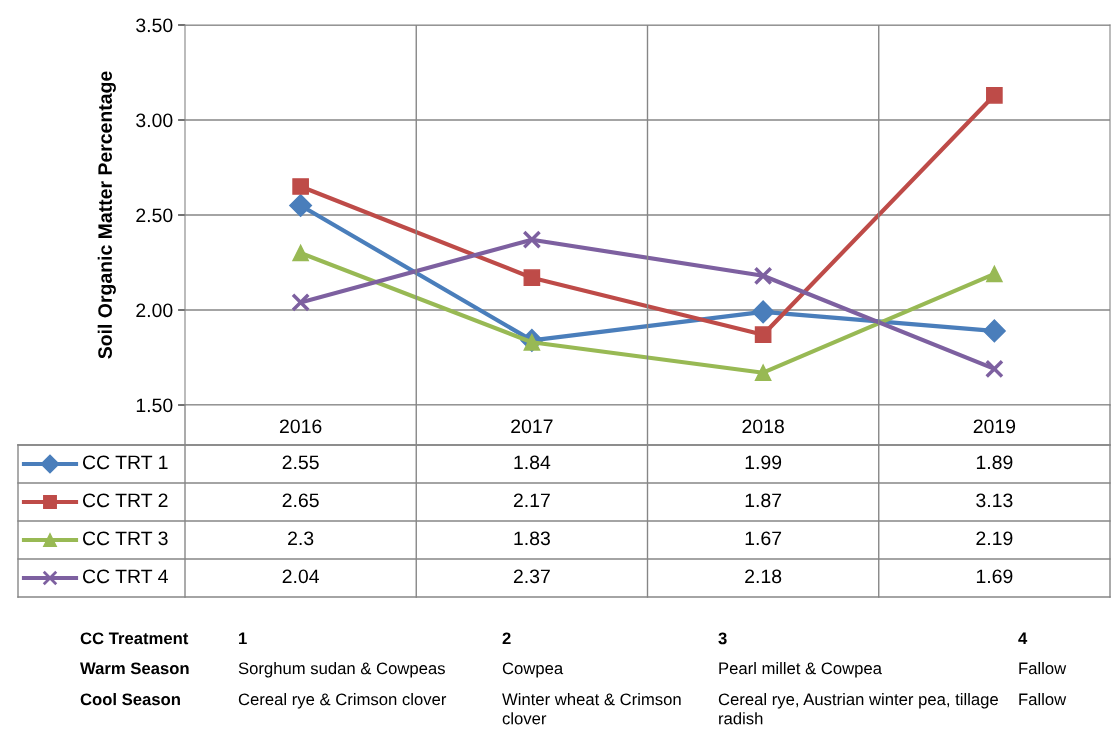  Describe the element at coordinates (800, 670) in the screenshot. I see `text: Pearl millet & Cowpea` at that location.